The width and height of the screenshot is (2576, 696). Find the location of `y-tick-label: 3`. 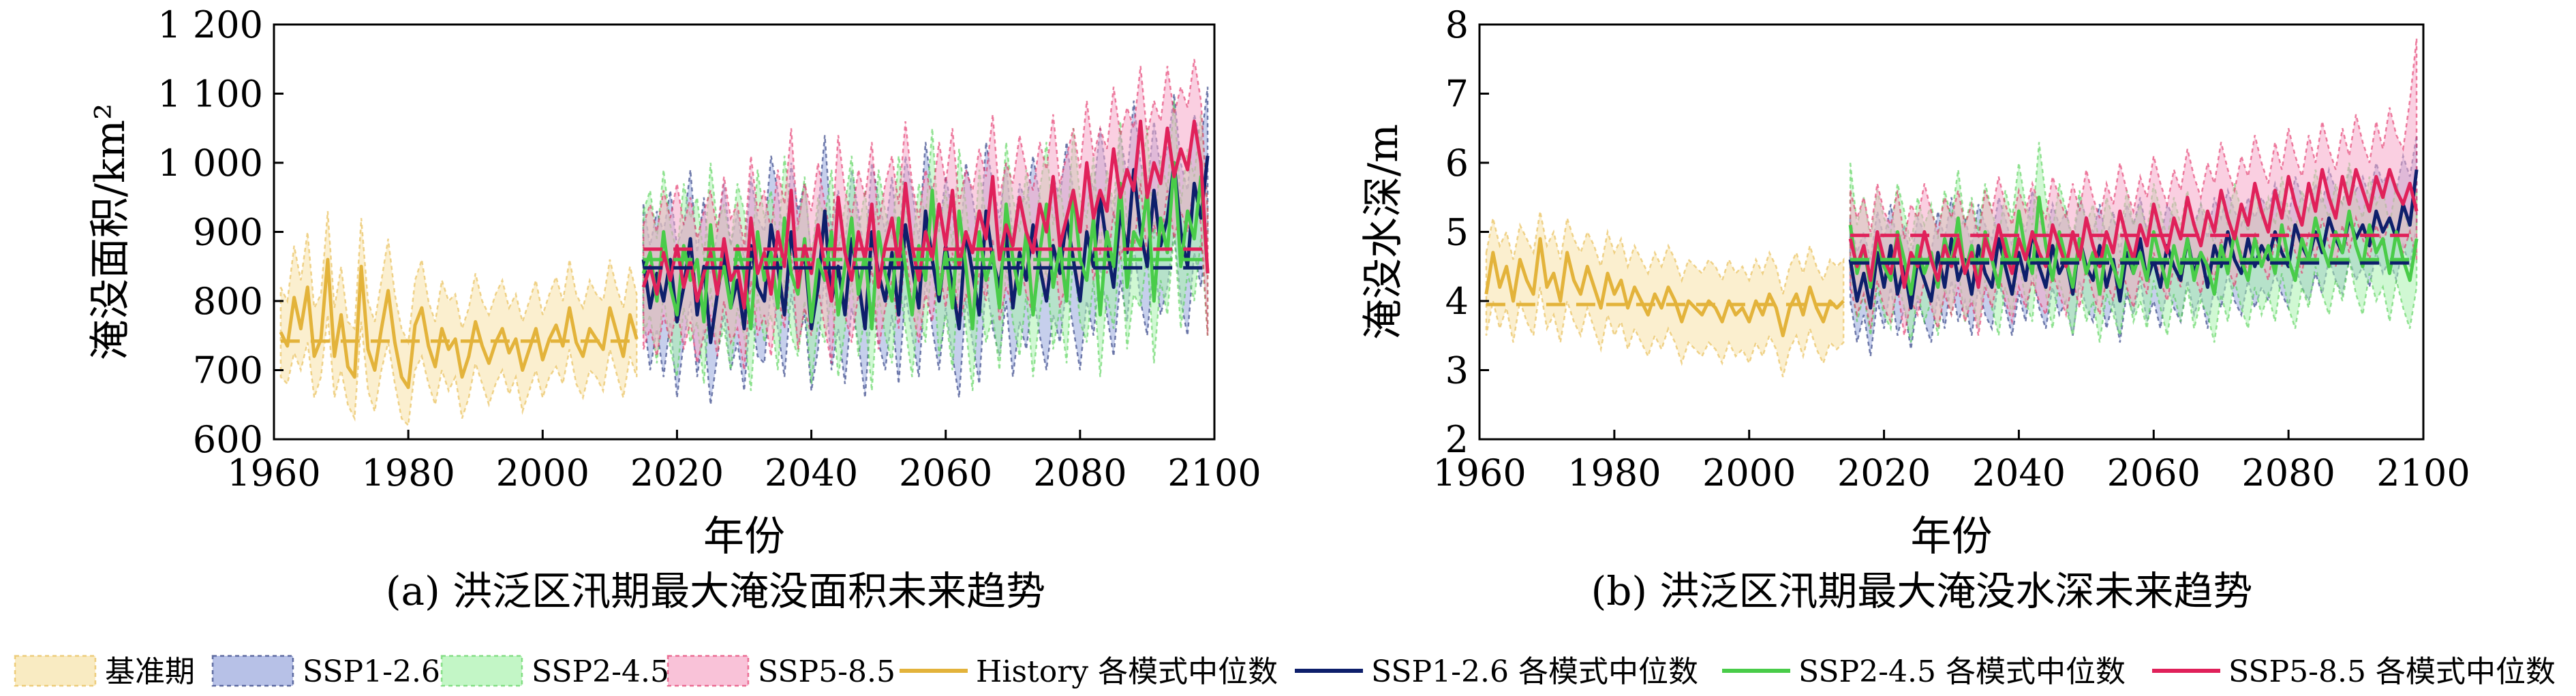

y-tick-label: 3 is located at coordinates (1457, 370).